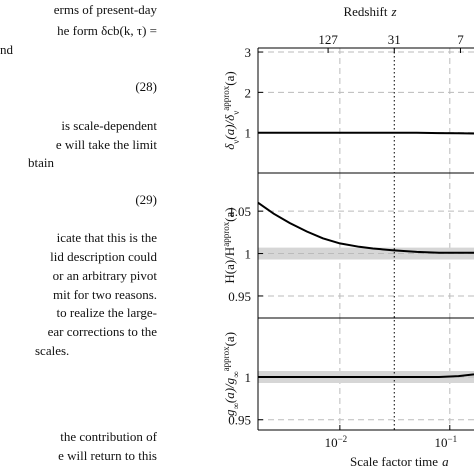  I want to click on text-line: the contribution of, so click(108, 436).